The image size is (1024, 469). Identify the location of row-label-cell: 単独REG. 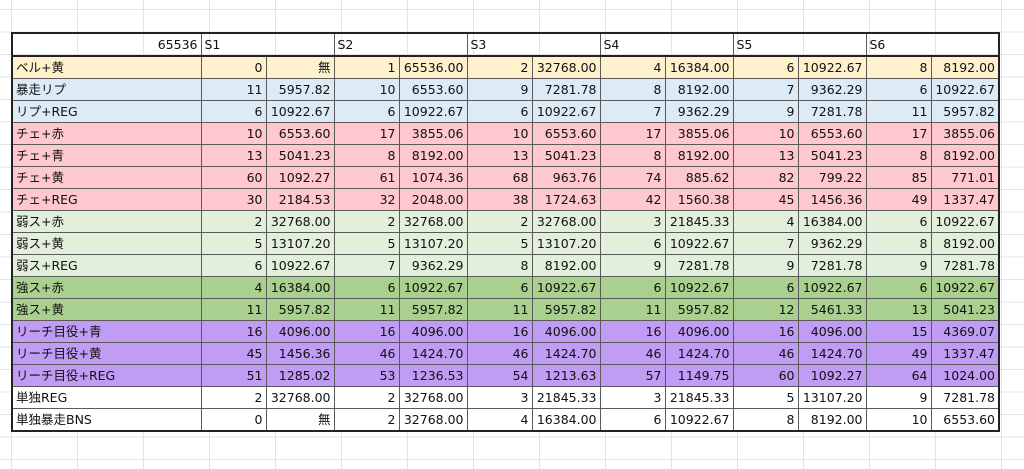
(106, 397).